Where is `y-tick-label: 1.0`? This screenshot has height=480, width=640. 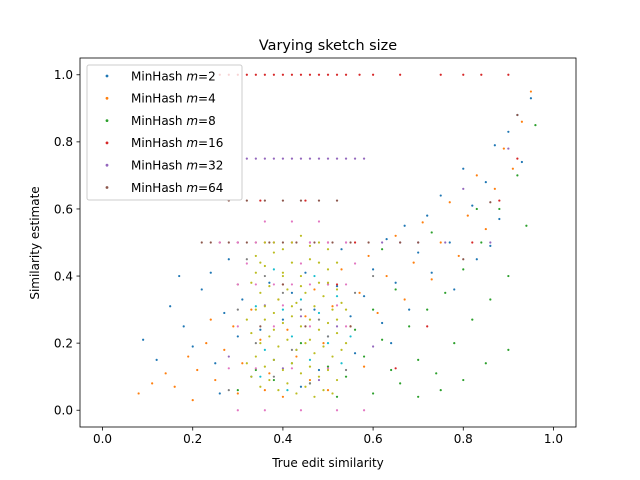 y-tick-label: 1.0 is located at coordinates (63, 75).